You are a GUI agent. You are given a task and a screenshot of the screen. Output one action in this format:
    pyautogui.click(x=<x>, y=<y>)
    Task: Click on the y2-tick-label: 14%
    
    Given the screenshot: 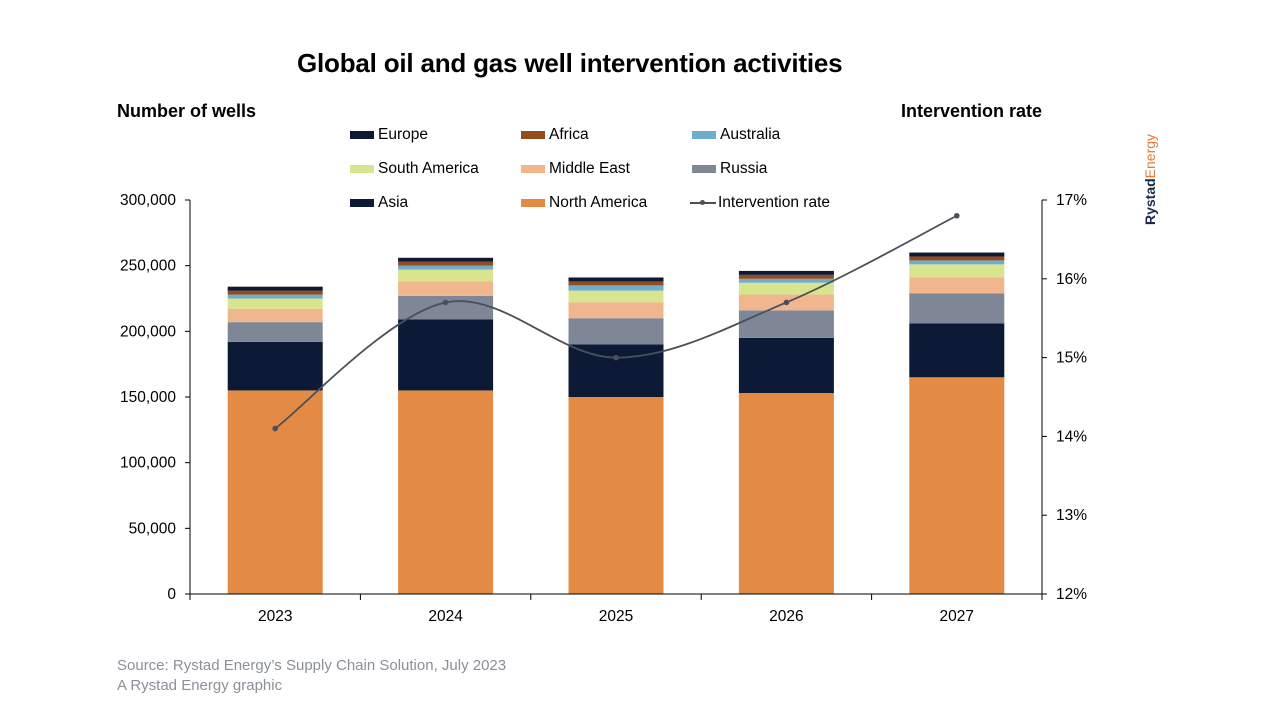 What is the action you would take?
    pyautogui.click(x=1071, y=436)
    